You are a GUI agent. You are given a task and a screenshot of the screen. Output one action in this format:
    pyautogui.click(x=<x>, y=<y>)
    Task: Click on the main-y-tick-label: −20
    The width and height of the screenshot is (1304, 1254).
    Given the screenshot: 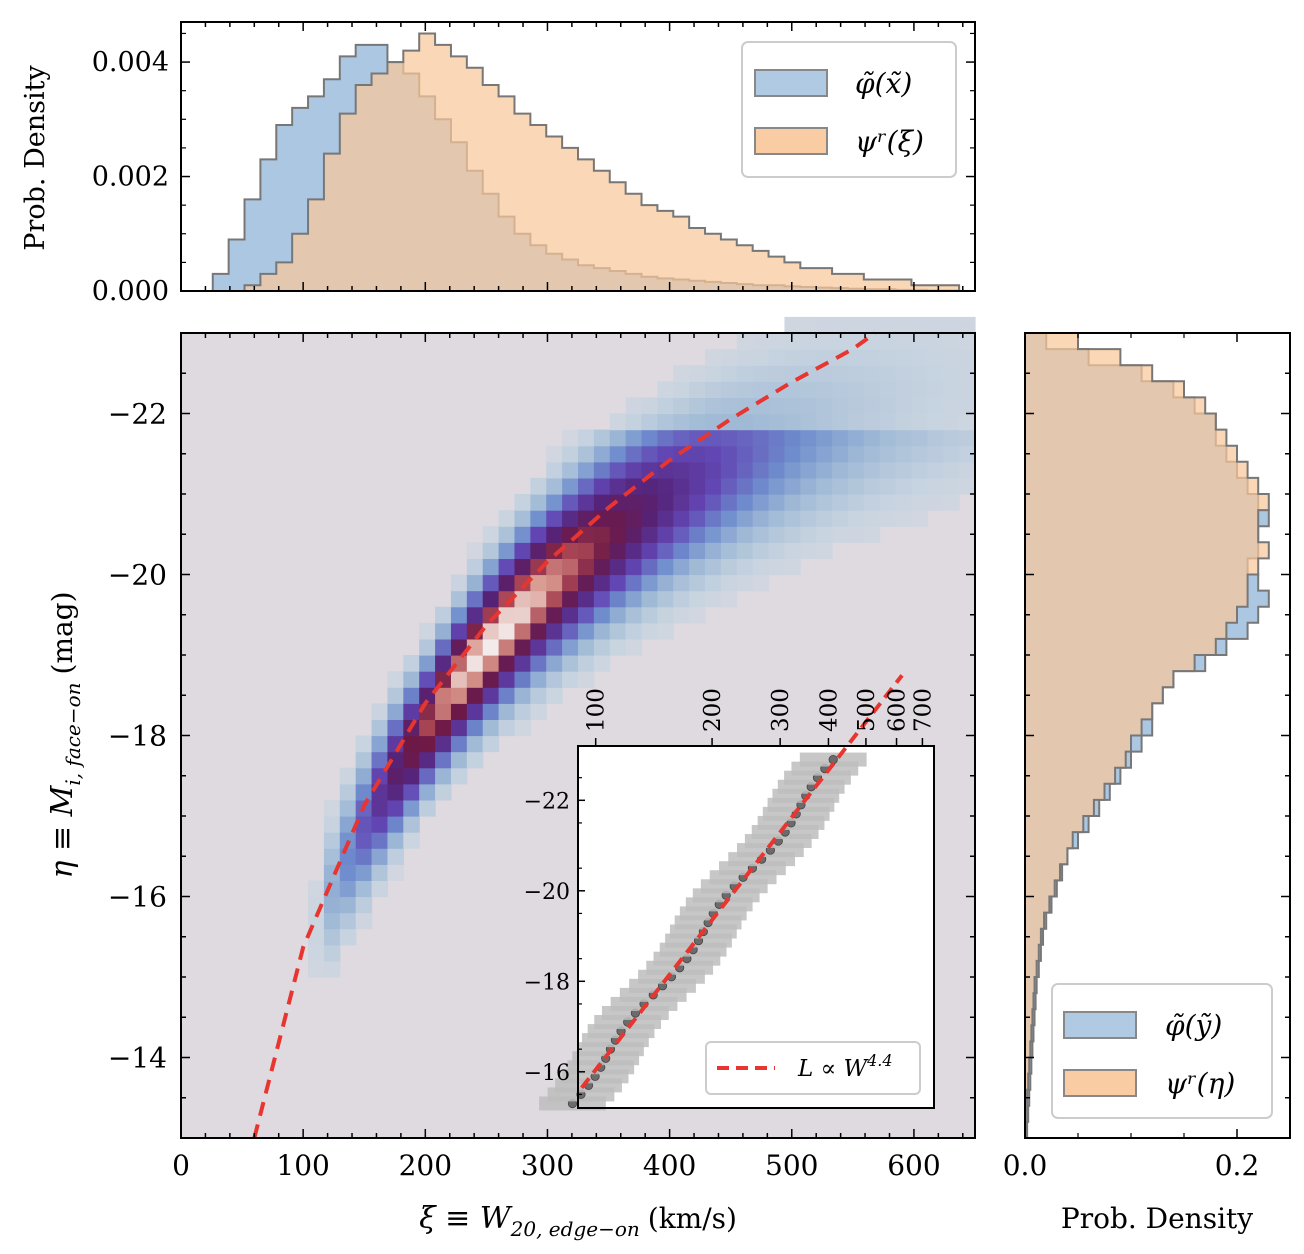 What is the action you would take?
    pyautogui.click(x=137, y=575)
    